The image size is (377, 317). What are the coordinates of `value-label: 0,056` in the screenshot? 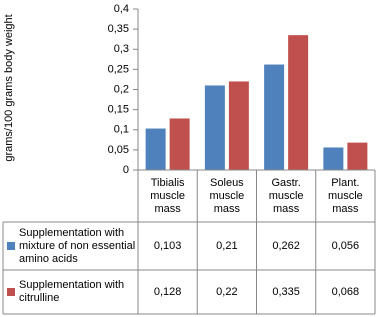 It's located at (345, 245).